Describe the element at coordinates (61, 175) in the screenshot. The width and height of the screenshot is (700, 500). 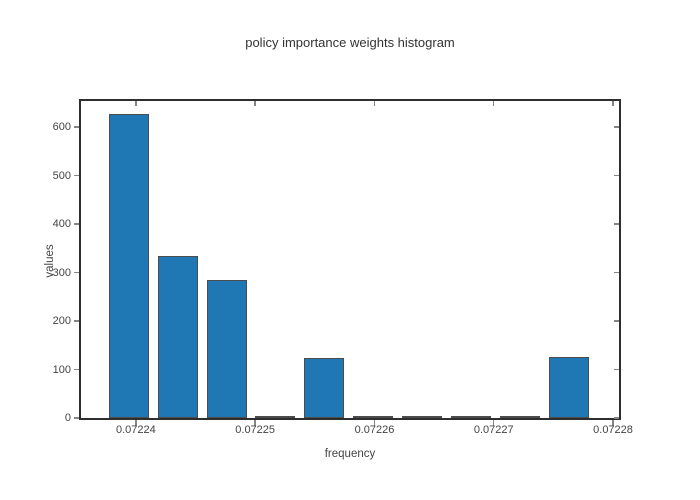
I see `y-tick-label: 500` at that location.